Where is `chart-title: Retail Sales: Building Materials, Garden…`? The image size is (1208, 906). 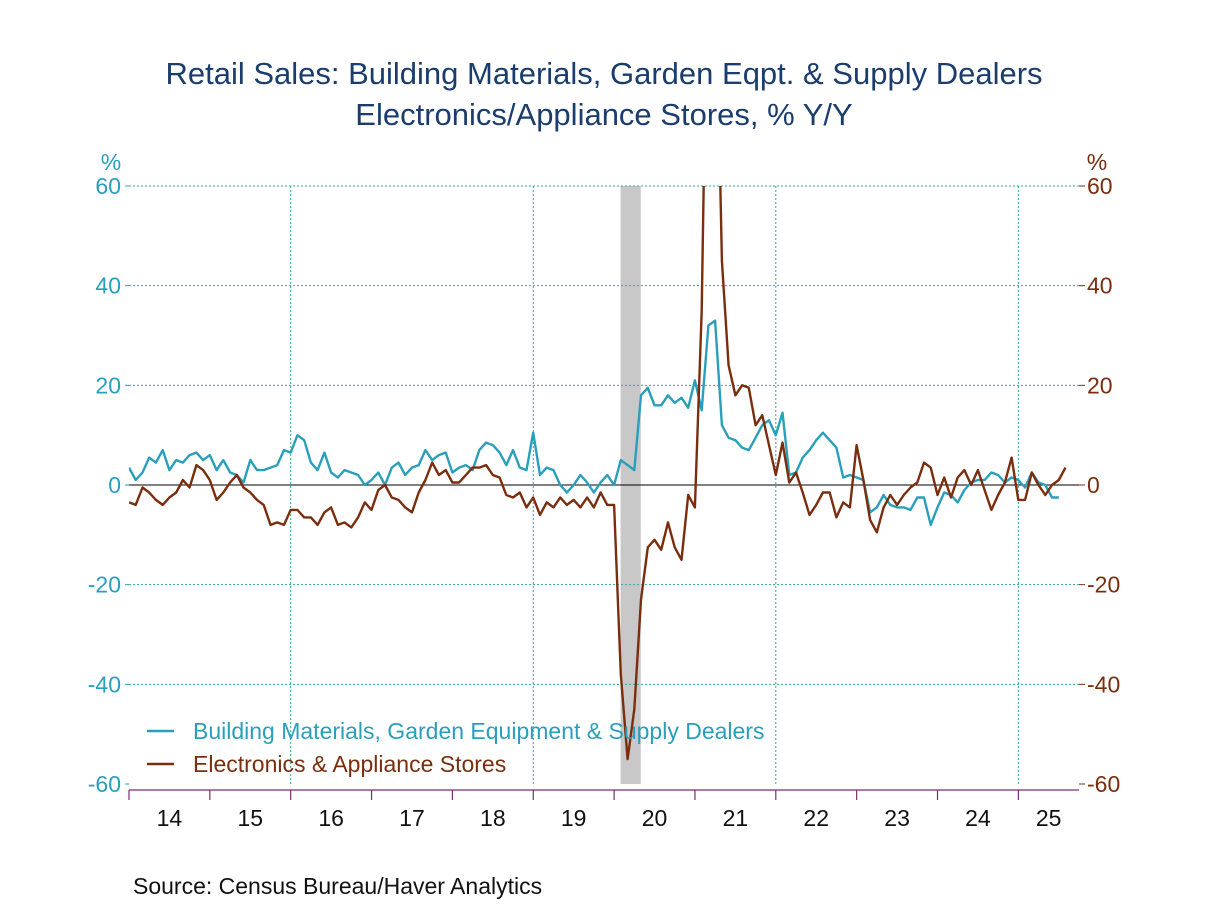
chart-title: Retail Sales: Building Materials, Garden… is located at coordinates (603, 73).